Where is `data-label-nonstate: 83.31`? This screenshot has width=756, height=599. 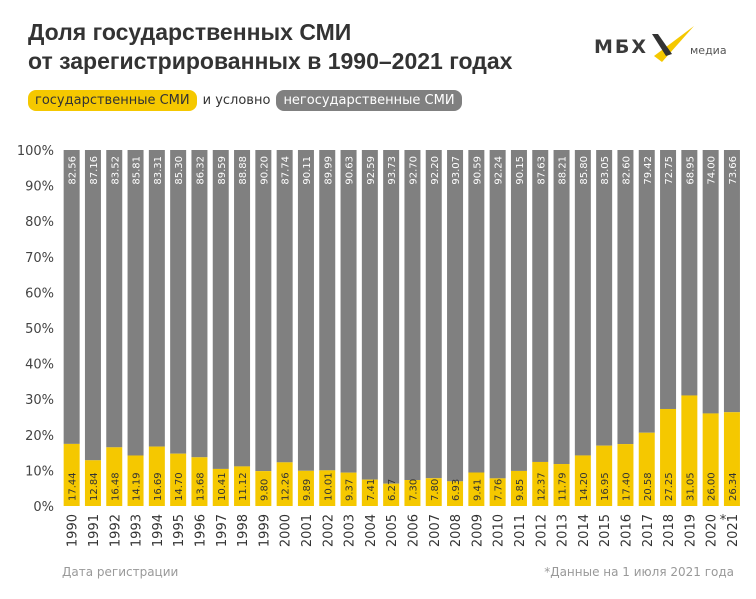 data-label-nonstate: 83.31 is located at coordinates (158, 170).